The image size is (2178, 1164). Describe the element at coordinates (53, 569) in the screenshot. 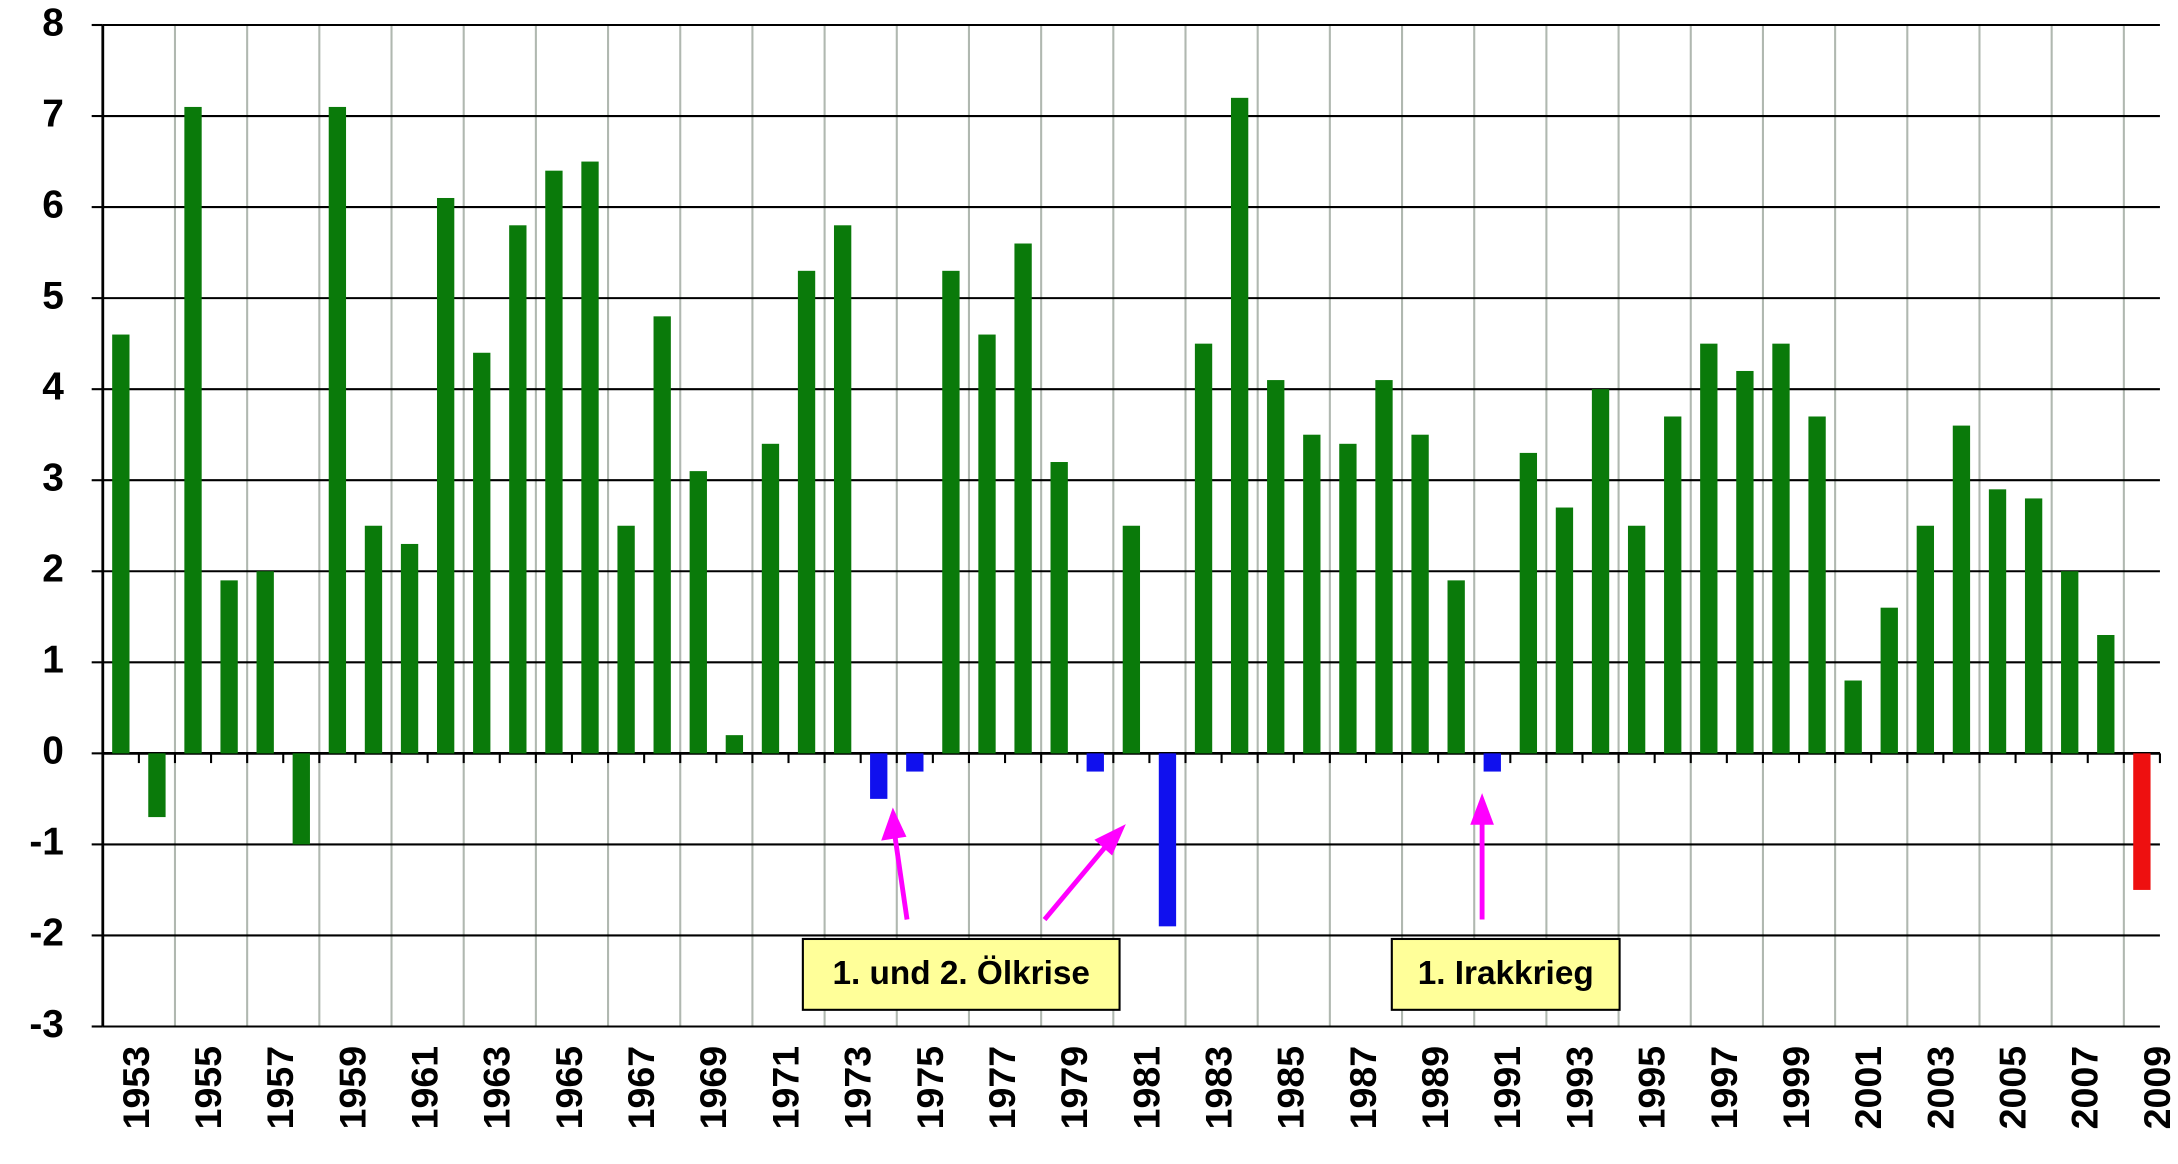

I see `y-tick-label: 2` at that location.